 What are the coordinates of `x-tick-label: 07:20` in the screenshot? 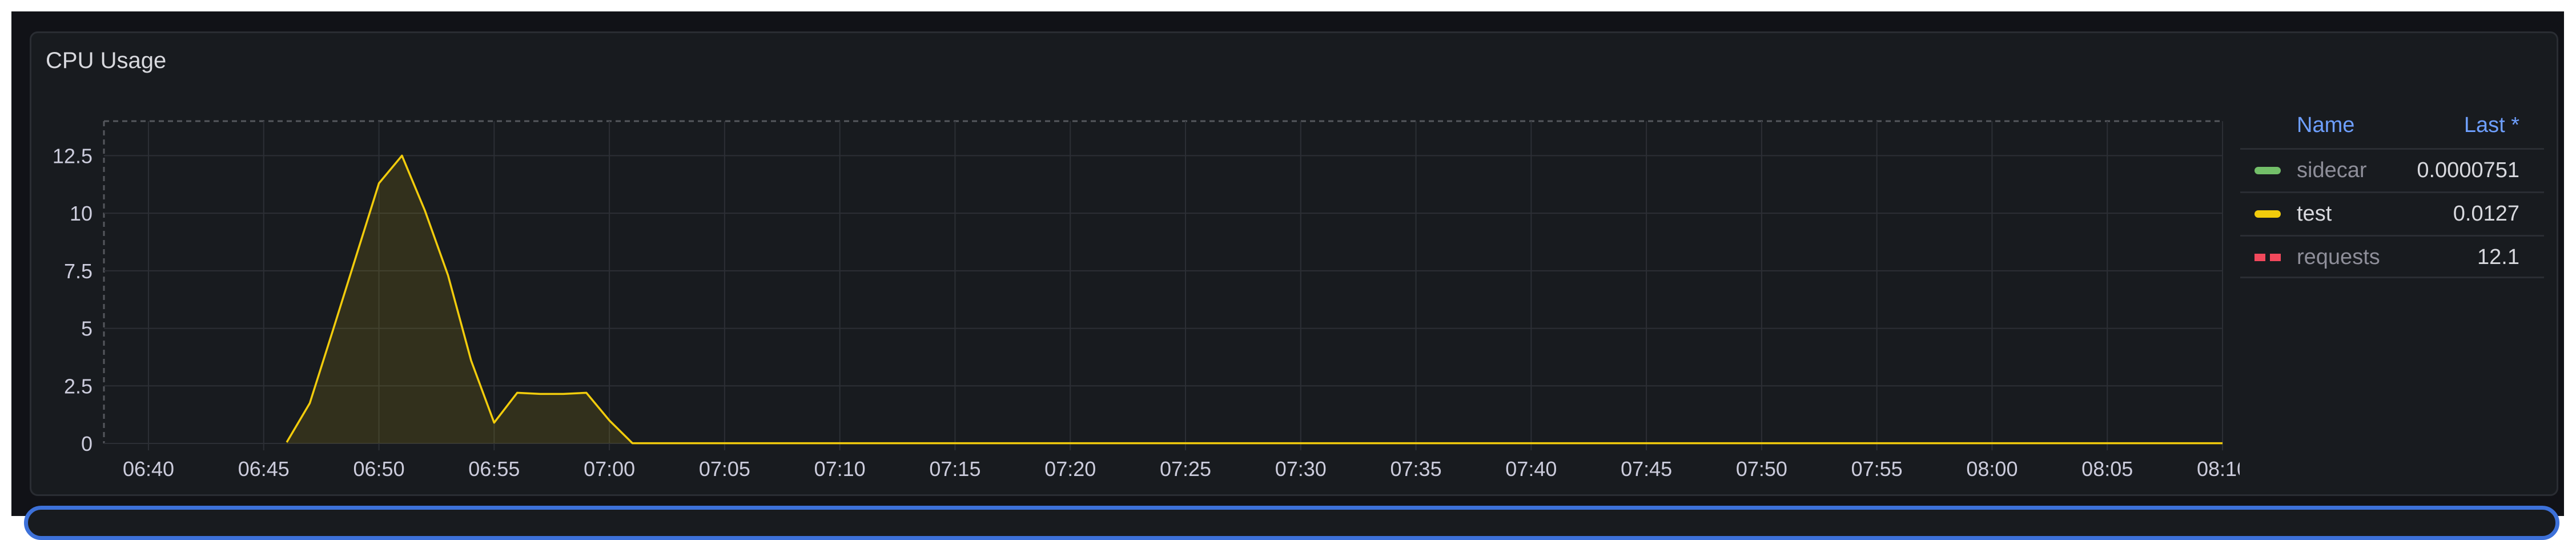 It's located at (1070, 469).